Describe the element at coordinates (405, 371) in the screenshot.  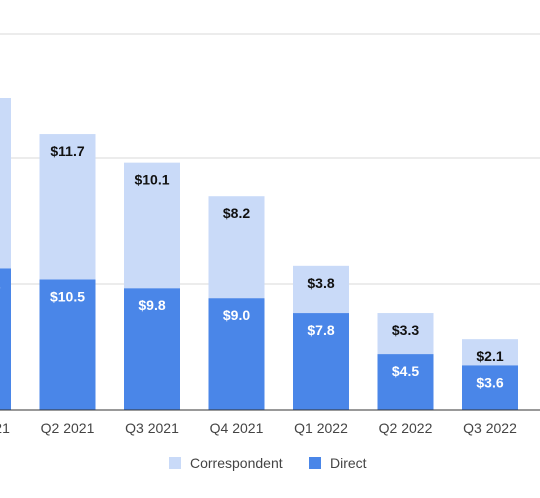
I see `data-label-direct-5: $4.5` at that location.